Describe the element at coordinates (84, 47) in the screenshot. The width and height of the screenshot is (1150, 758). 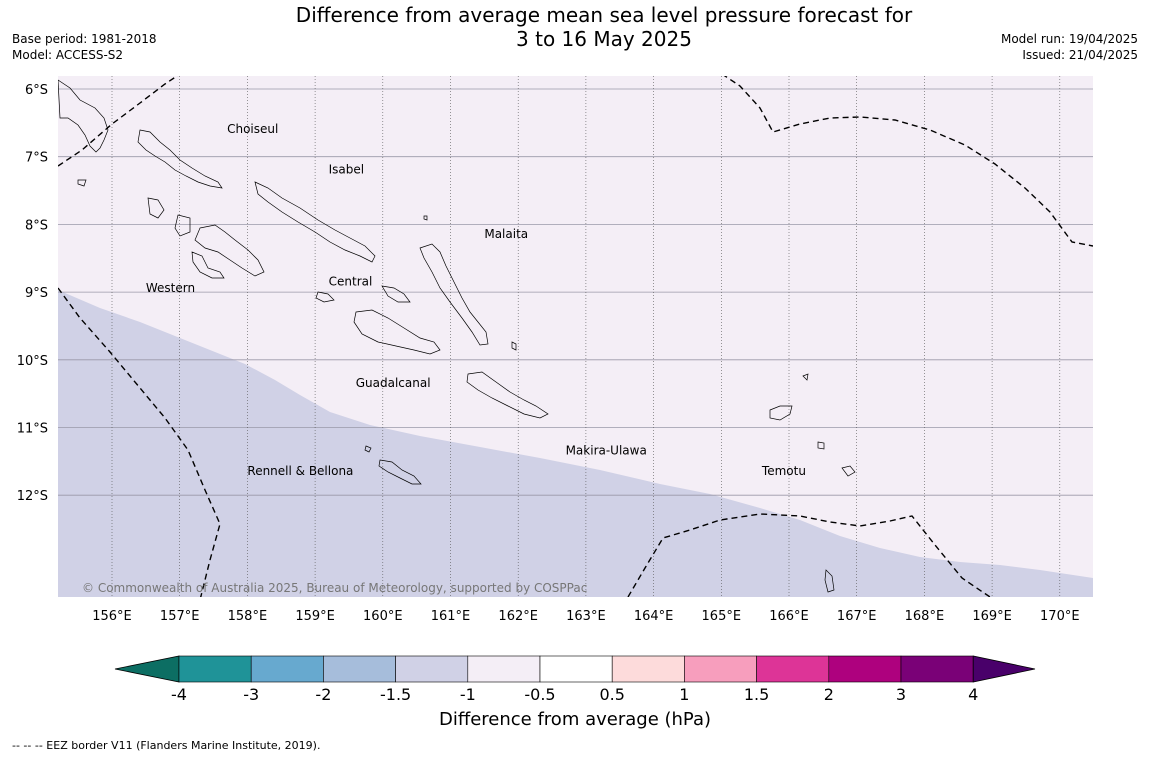
I see `meta-left: Base period: 1981-2018 Model: ACCESS-S2` at that location.